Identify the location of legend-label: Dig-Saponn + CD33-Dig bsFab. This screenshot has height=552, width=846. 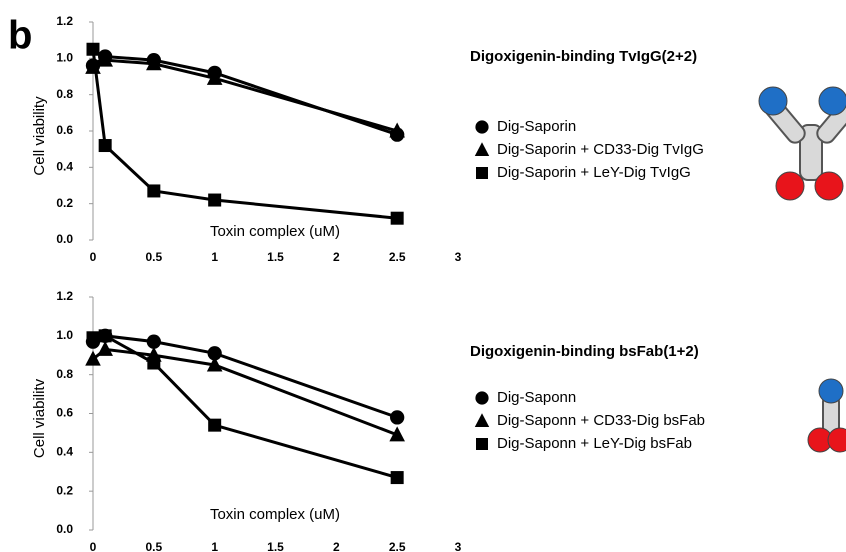
(601, 420).